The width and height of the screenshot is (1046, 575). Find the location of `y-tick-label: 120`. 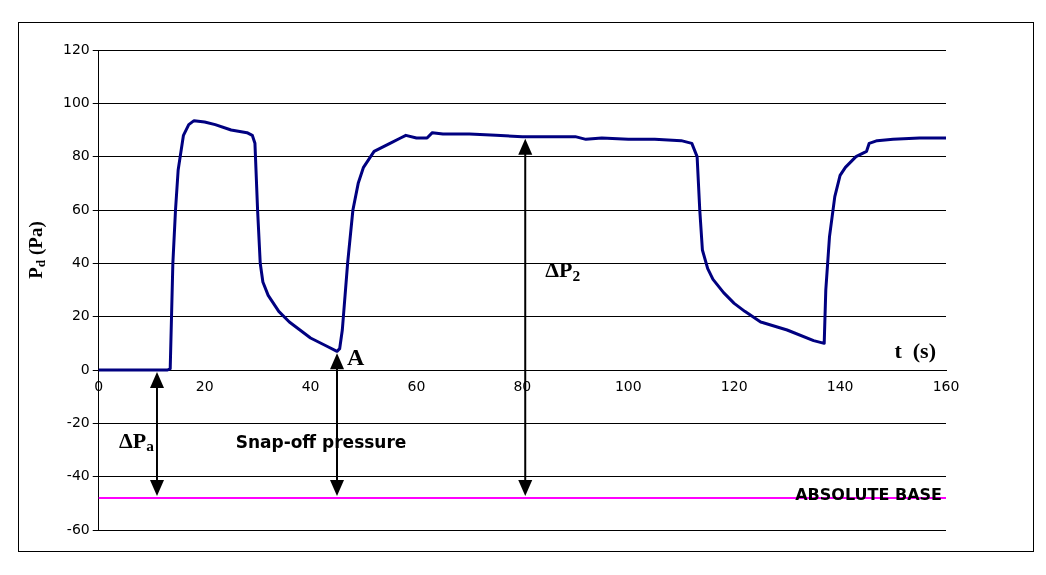

y-tick-label: 120 is located at coordinates (76, 48).